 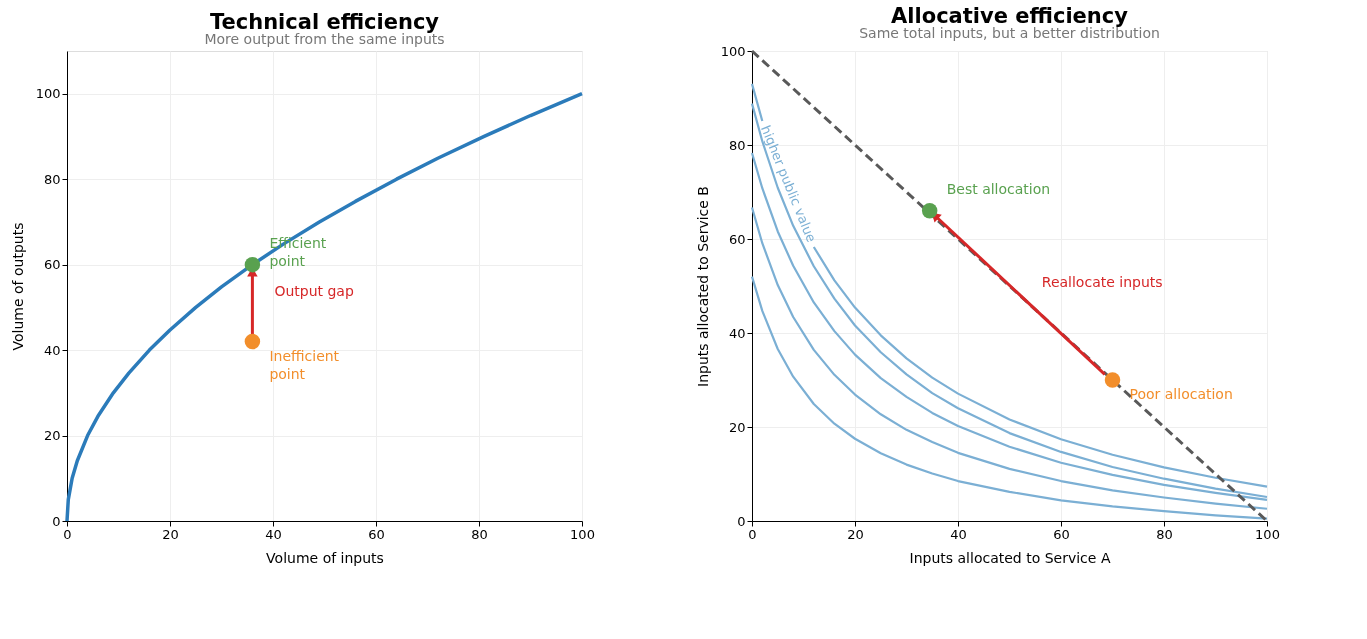 What do you see at coordinates (1010, 557) in the screenshot?
I see `x-axis-title: Inputs allocated to Service A` at bounding box center [1010, 557].